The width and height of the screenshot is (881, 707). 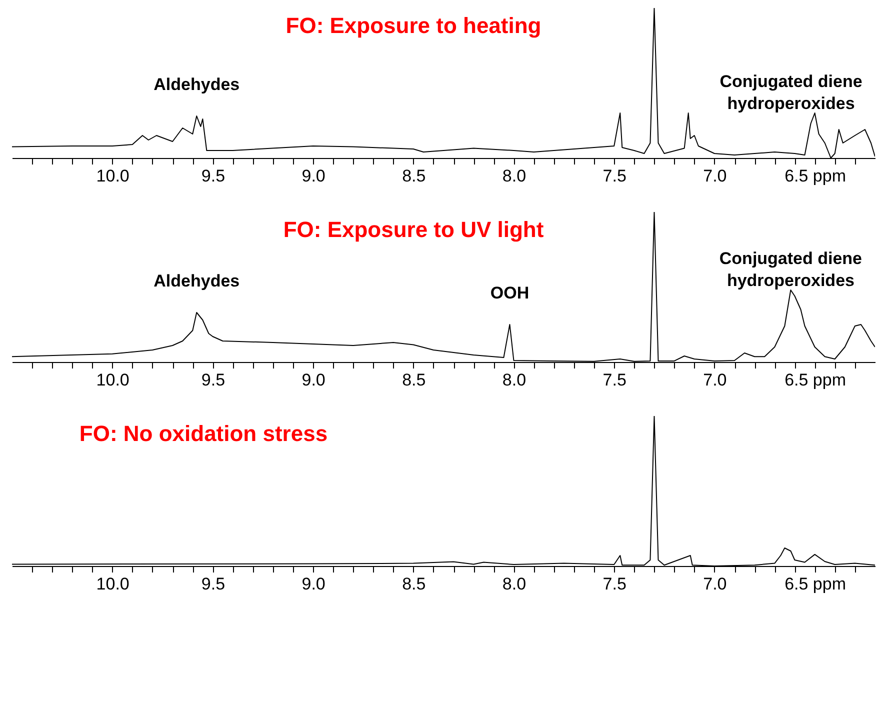 I want to click on chart-title: FO: Exposure to UV light, so click(x=413, y=229).